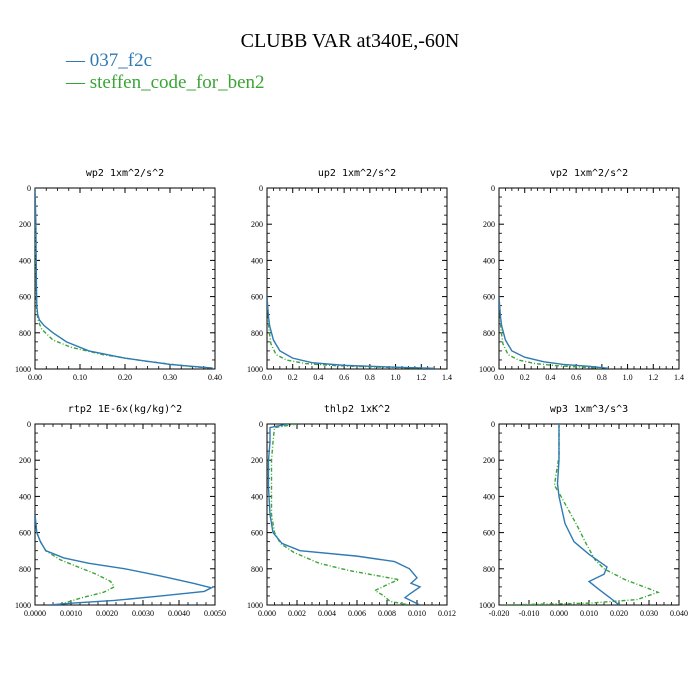 The width and height of the screenshot is (700, 700). I want to click on x-tick-label: 0.00, so click(35, 377).